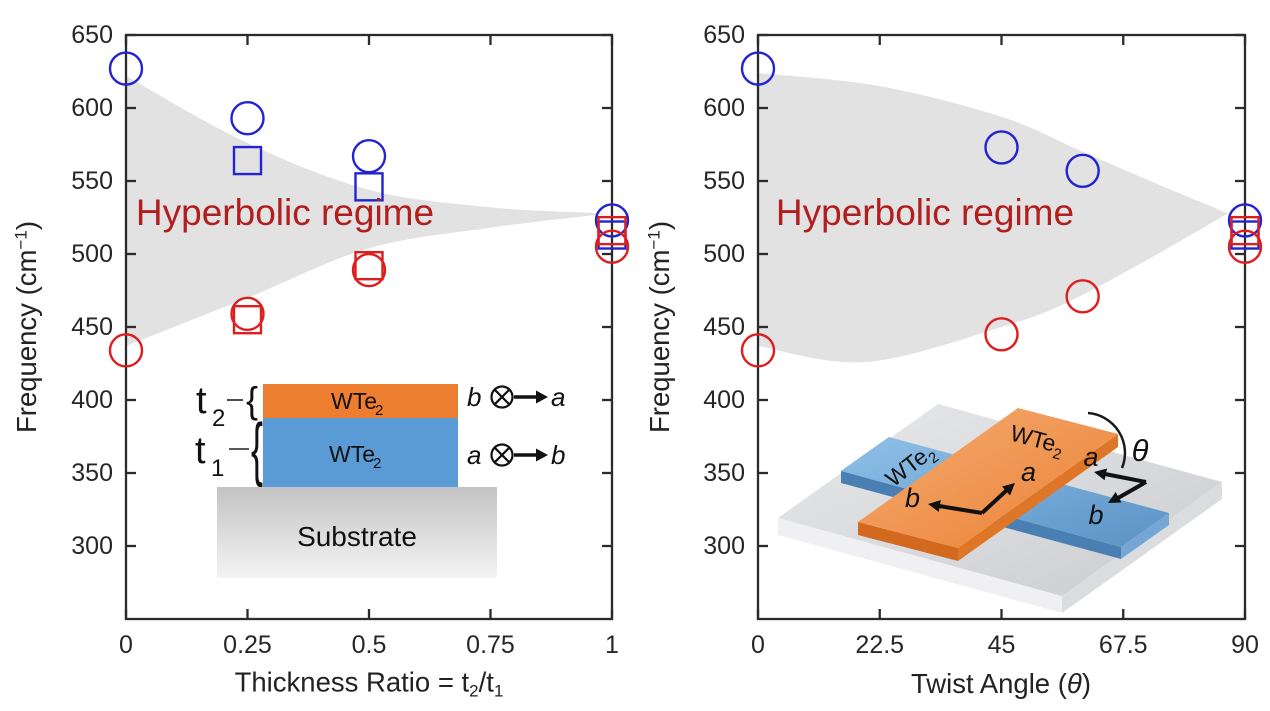  What do you see at coordinates (369, 645) in the screenshot?
I see `x-tick-label: 0.5` at bounding box center [369, 645].